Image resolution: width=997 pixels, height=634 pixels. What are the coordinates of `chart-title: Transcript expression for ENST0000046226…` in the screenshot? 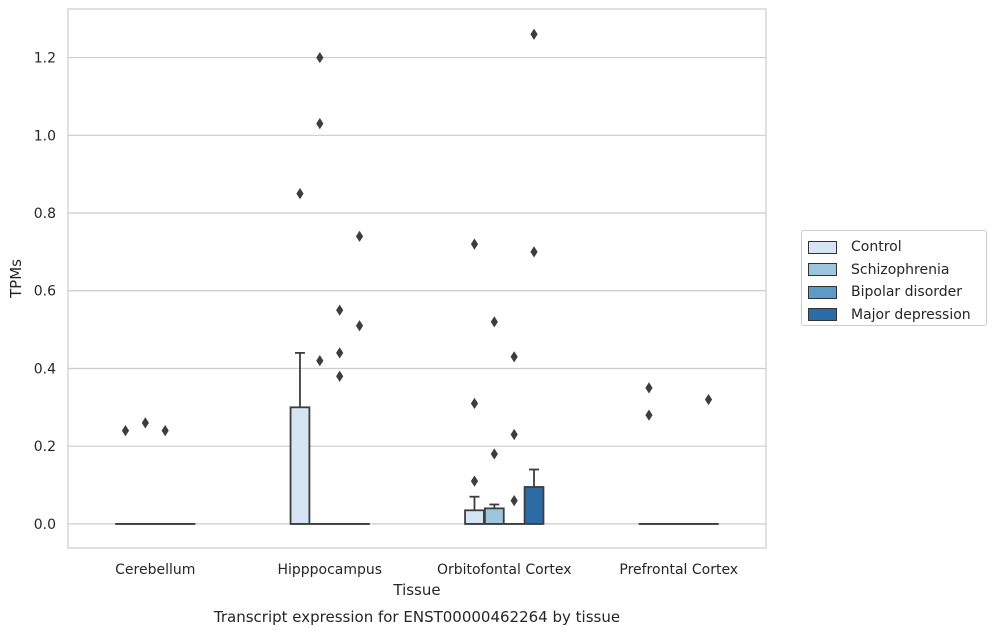 It's located at (416, 617).